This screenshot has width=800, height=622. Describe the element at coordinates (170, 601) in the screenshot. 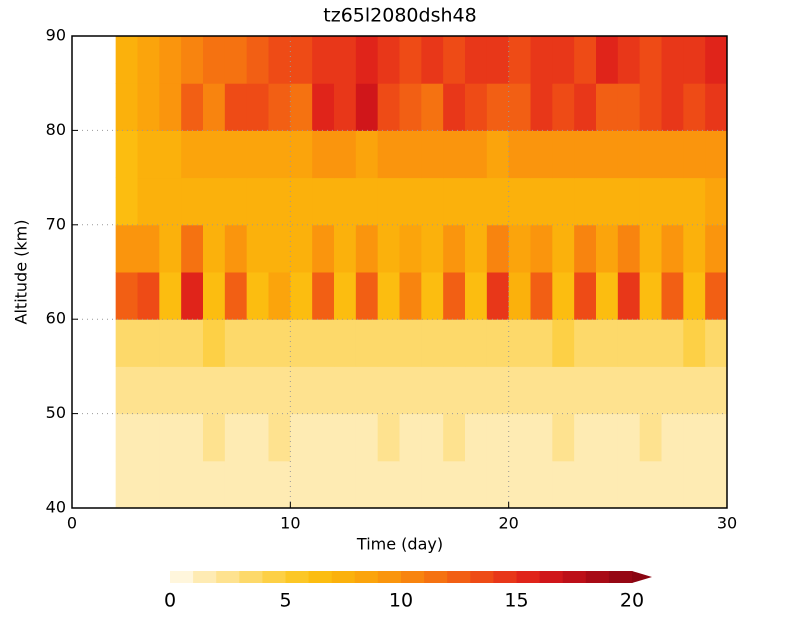

I see `colorbar-tick-label: 0` at that location.